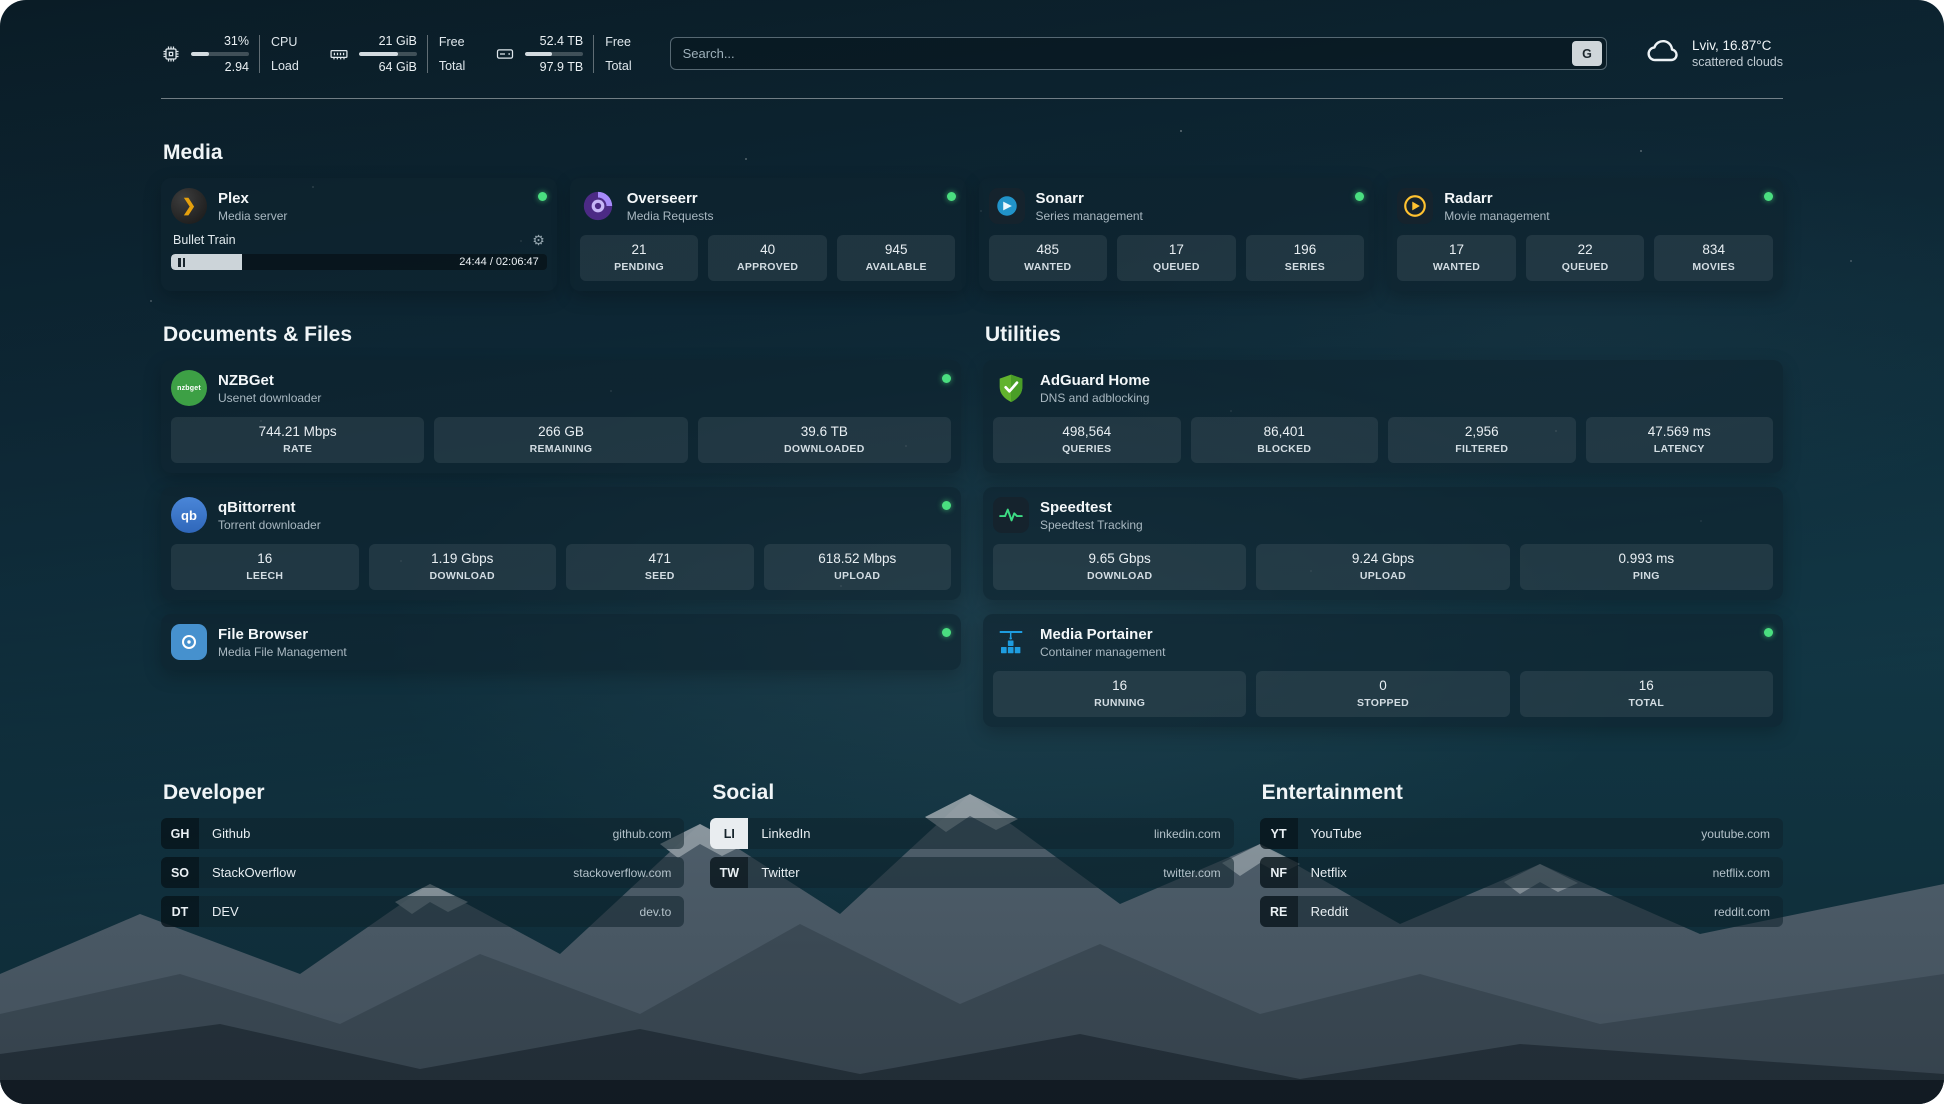 The height and width of the screenshot is (1104, 1944). Describe the element at coordinates (359, 234) in the screenshot. I see `app-card-plex: ❯ Plex Media server Bullet Train ⚙` at that location.